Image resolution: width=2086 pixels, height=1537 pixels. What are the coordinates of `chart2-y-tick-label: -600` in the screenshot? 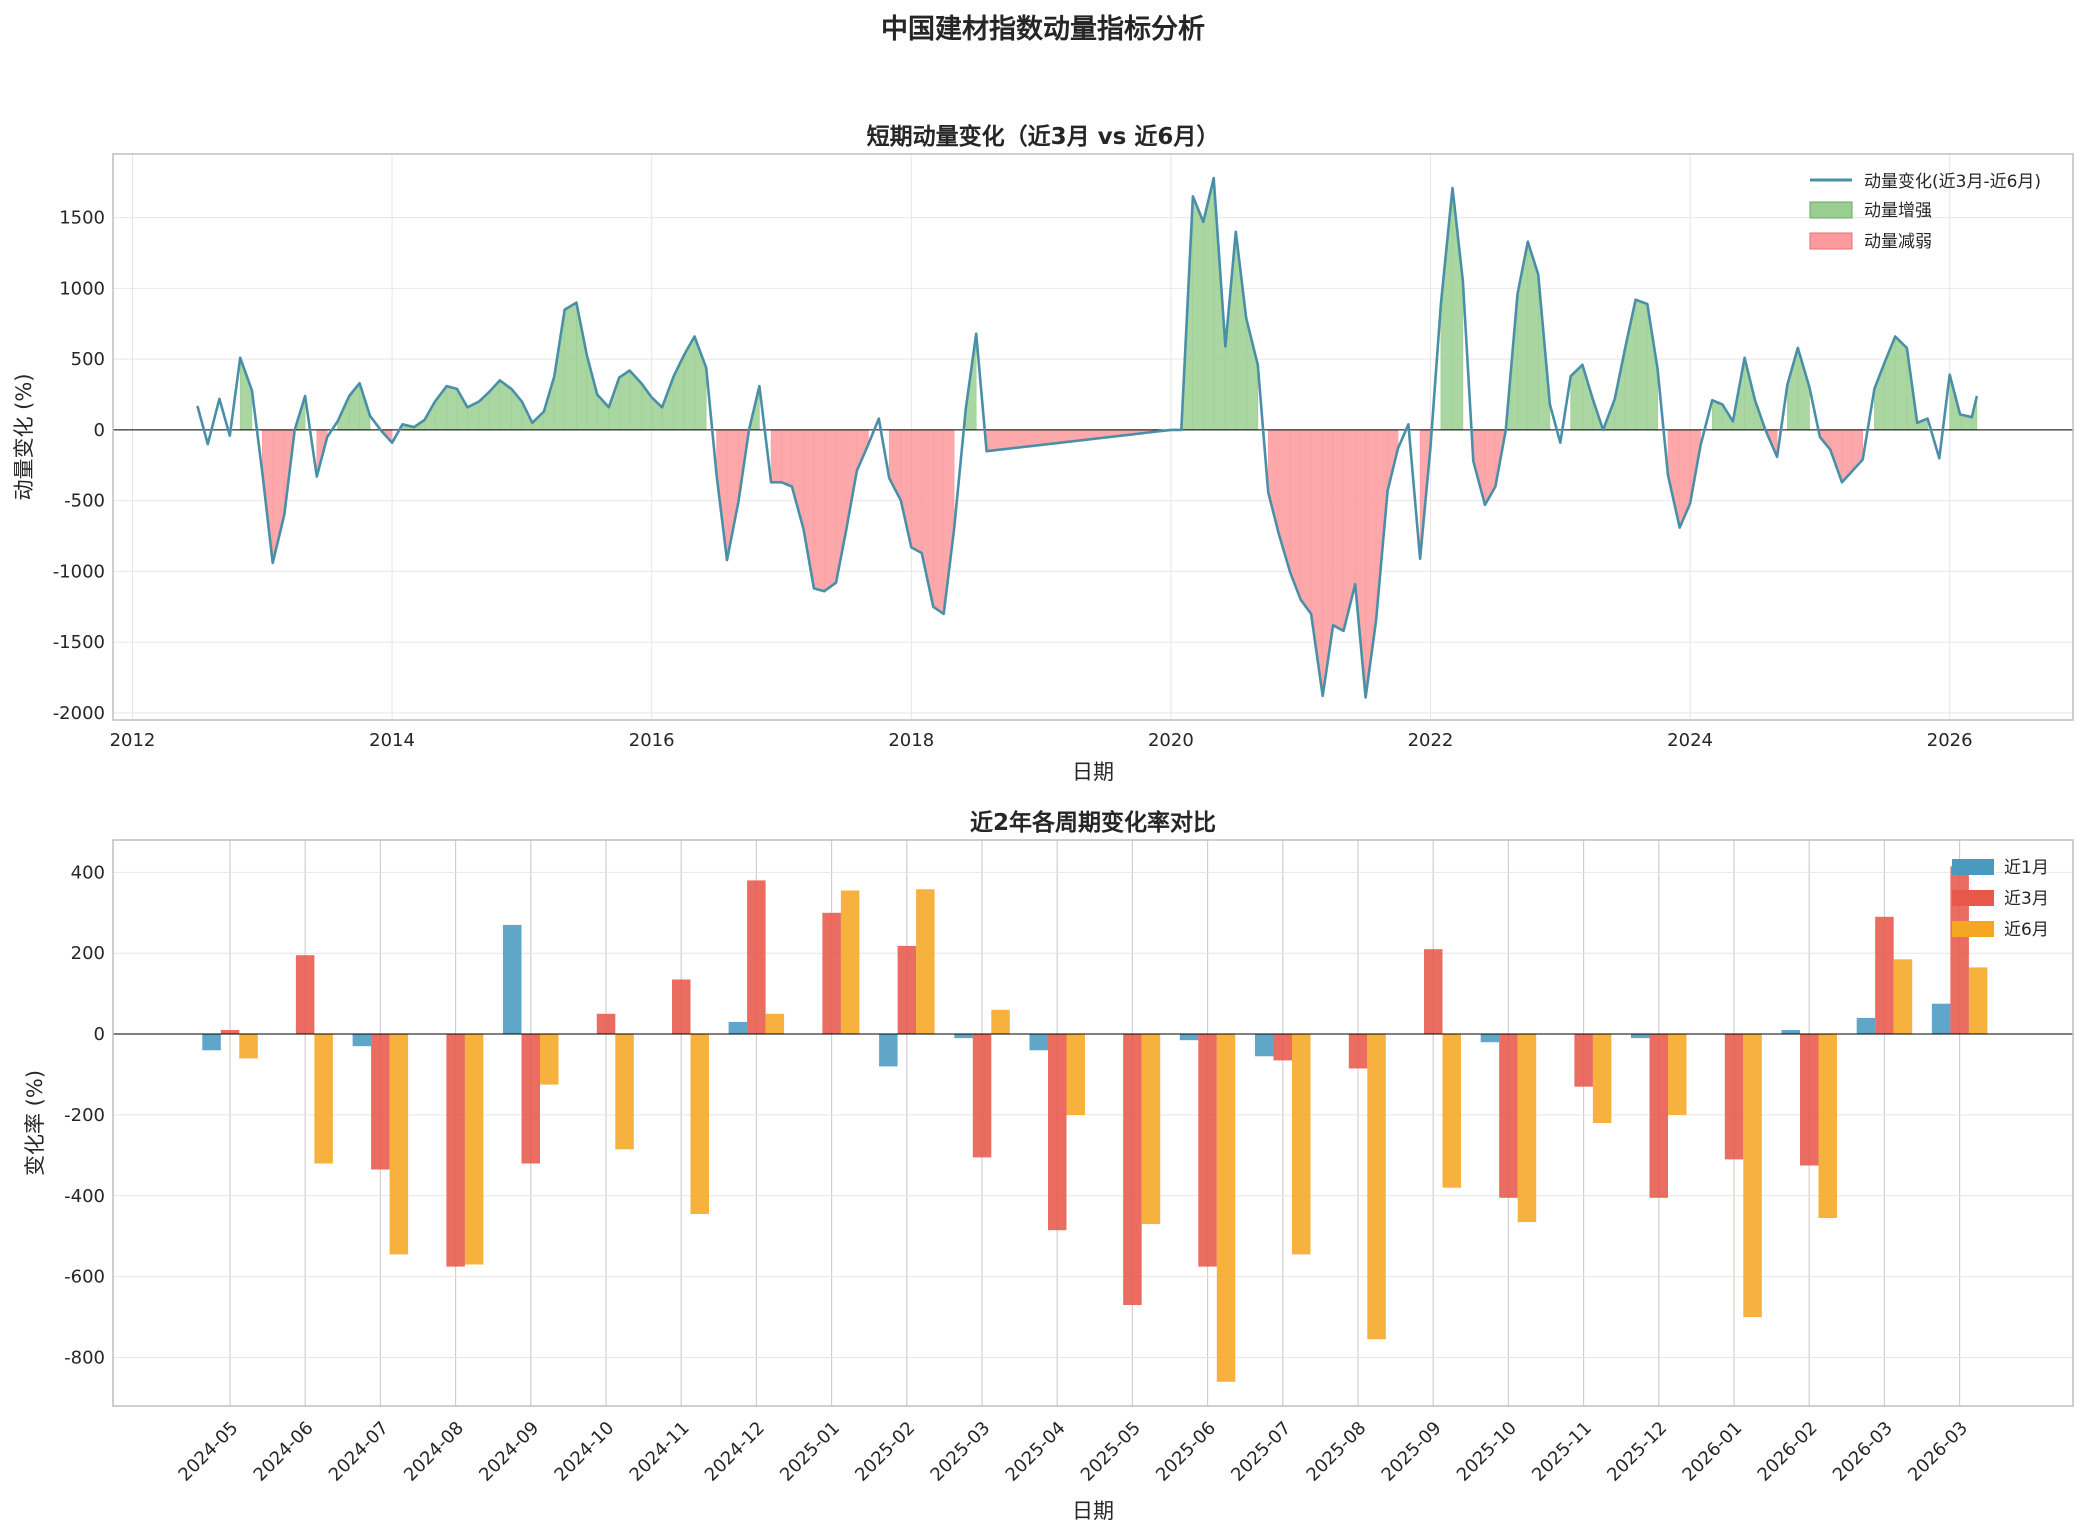 It's located at (84, 1277).